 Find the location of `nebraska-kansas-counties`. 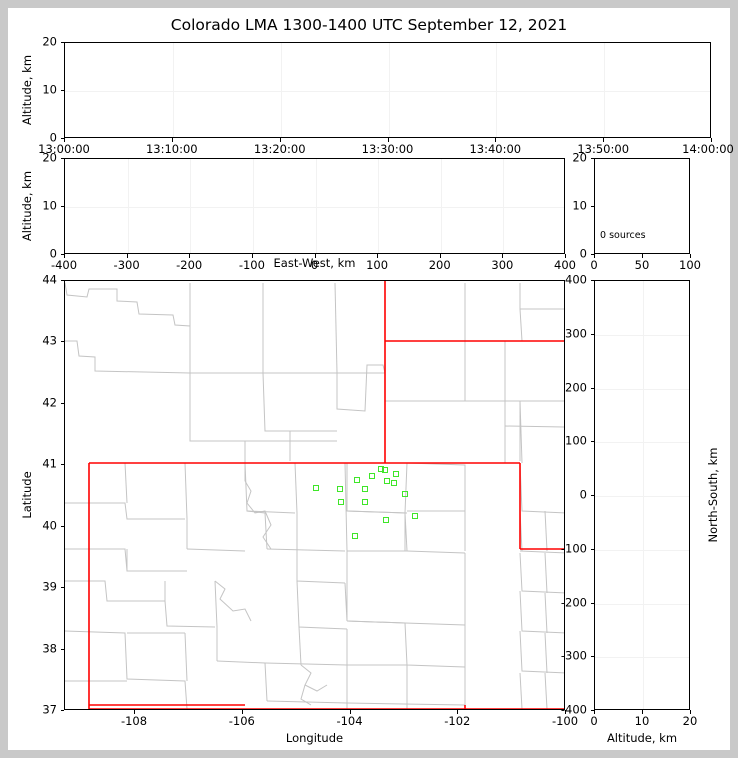

nebraska-kansas-counties is located at coordinates (534, 496).